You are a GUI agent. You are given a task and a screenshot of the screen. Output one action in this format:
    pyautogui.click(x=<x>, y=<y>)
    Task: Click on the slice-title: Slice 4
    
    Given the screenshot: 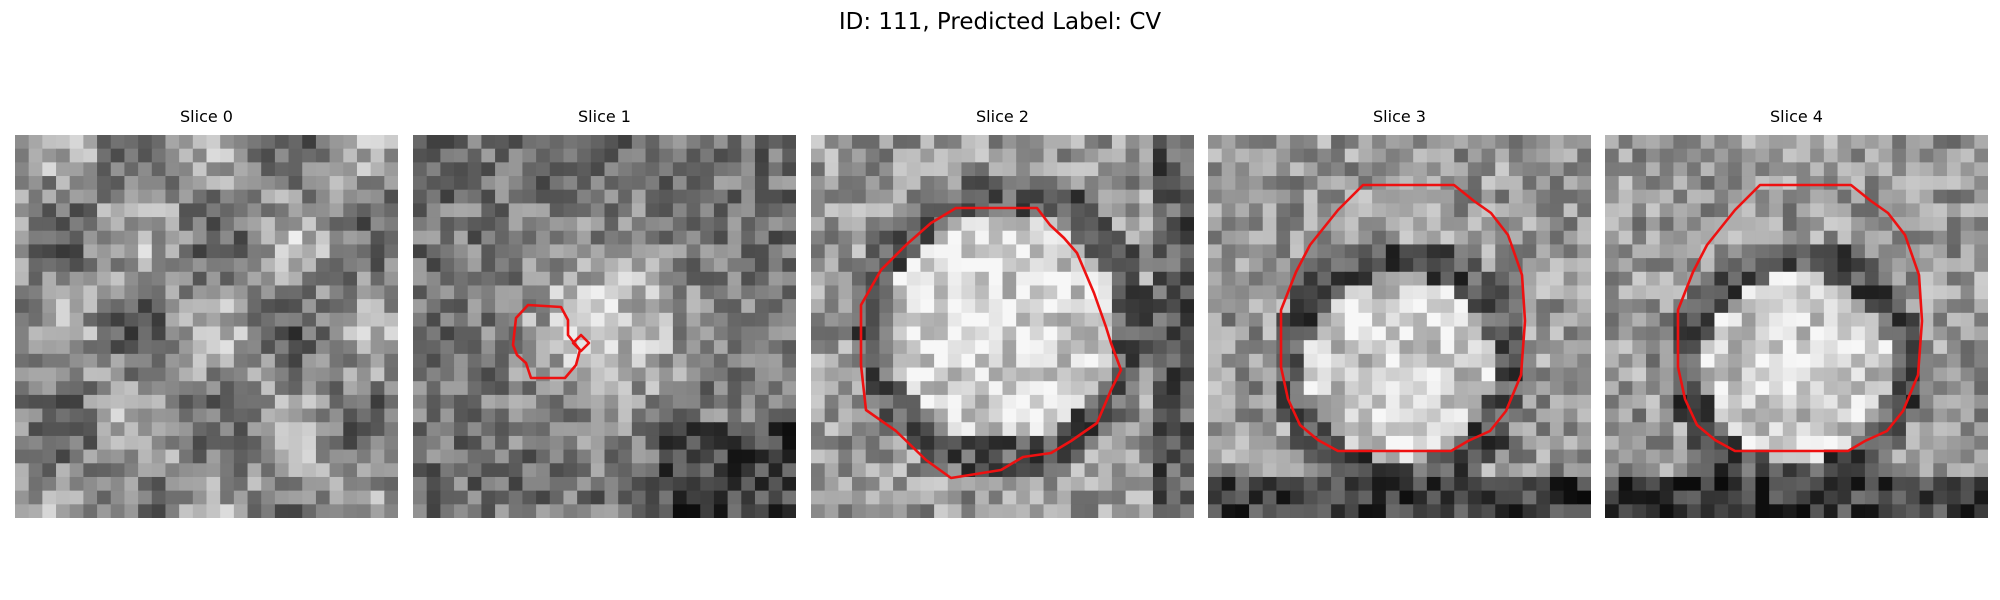 What is the action you would take?
    pyautogui.click(x=1796, y=116)
    